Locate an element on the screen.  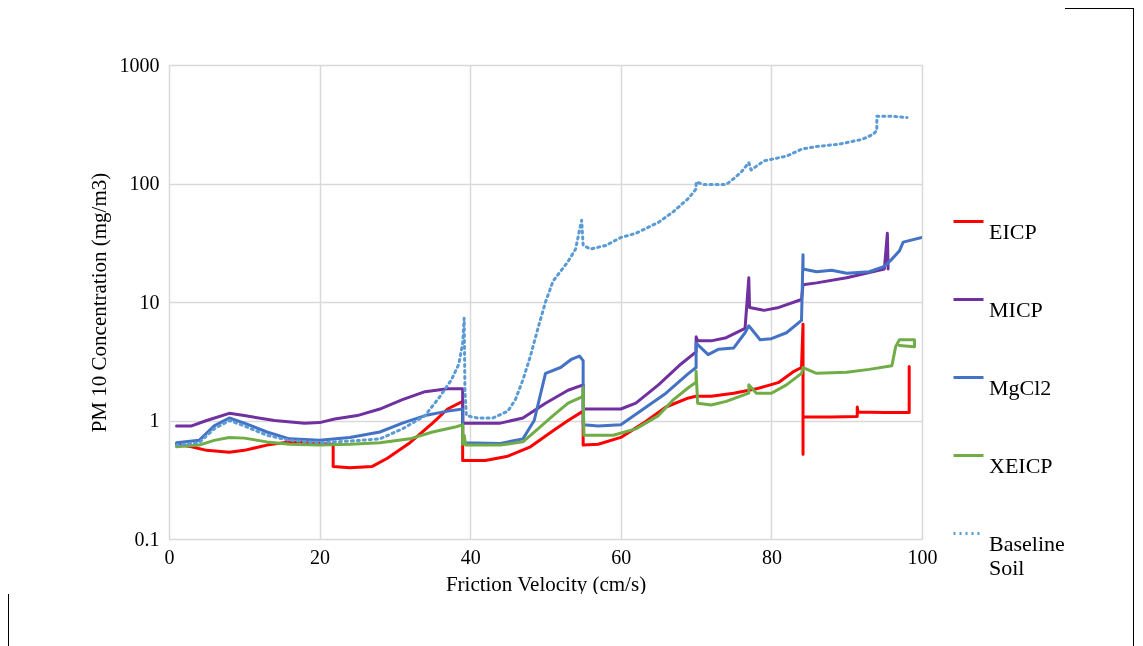
legend-label: Baseline Soil is located at coordinates (1027, 555).